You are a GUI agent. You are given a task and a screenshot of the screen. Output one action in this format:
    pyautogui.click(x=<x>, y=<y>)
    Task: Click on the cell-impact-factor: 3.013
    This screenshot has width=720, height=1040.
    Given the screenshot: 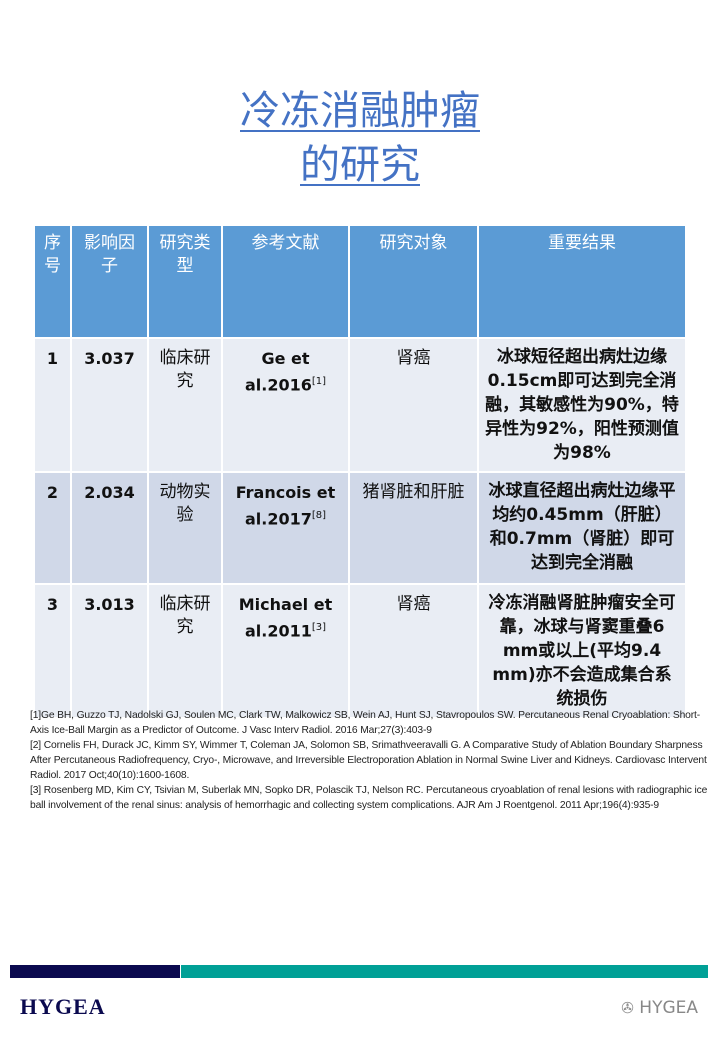 What is the action you would take?
    pyautogui.click(x=109, y=651)
    